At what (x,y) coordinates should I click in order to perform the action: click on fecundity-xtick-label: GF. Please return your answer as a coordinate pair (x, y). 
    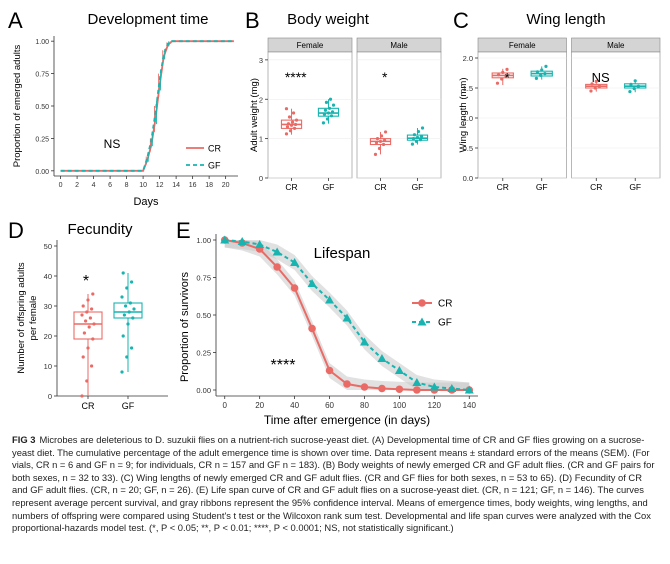
    Looking at the image, I should click on (128, 406).